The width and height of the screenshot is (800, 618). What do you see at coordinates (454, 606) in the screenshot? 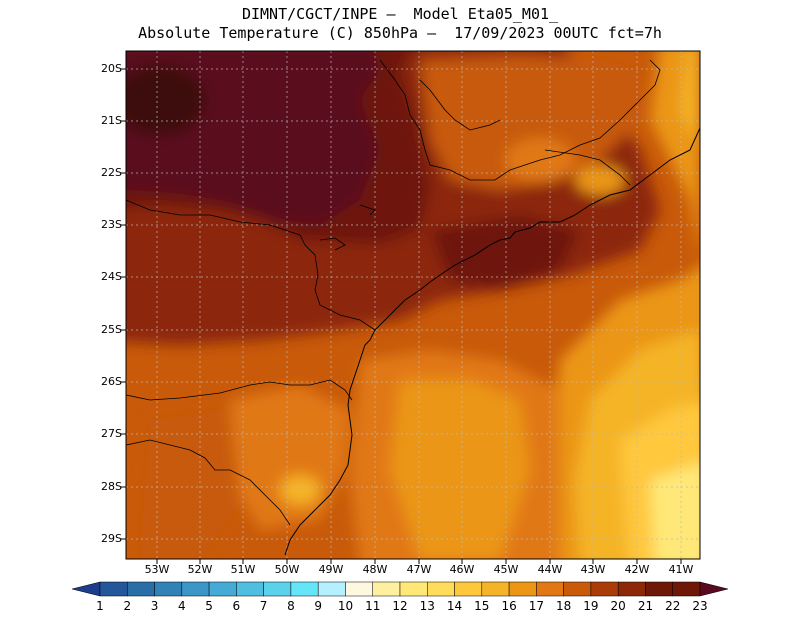
I see `colorbar-label: 14` at bounding box center [454, 606].